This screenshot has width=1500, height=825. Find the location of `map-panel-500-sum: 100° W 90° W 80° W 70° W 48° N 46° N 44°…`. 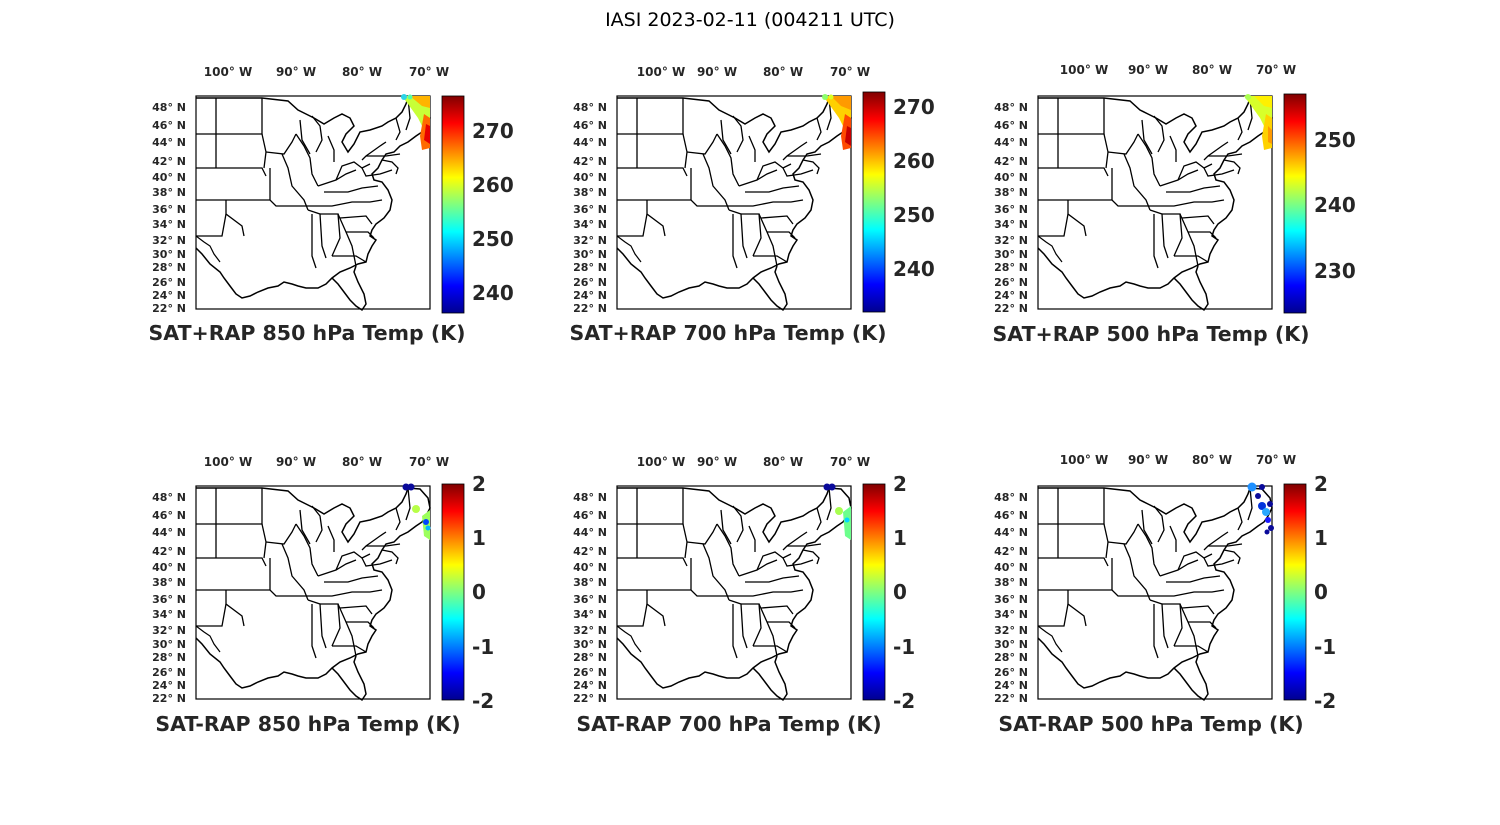

map-panel-500-sum: 100° W 90° W 80° W 70° W 48° N 46° N 44°… is located at coordinates (1174, 204).